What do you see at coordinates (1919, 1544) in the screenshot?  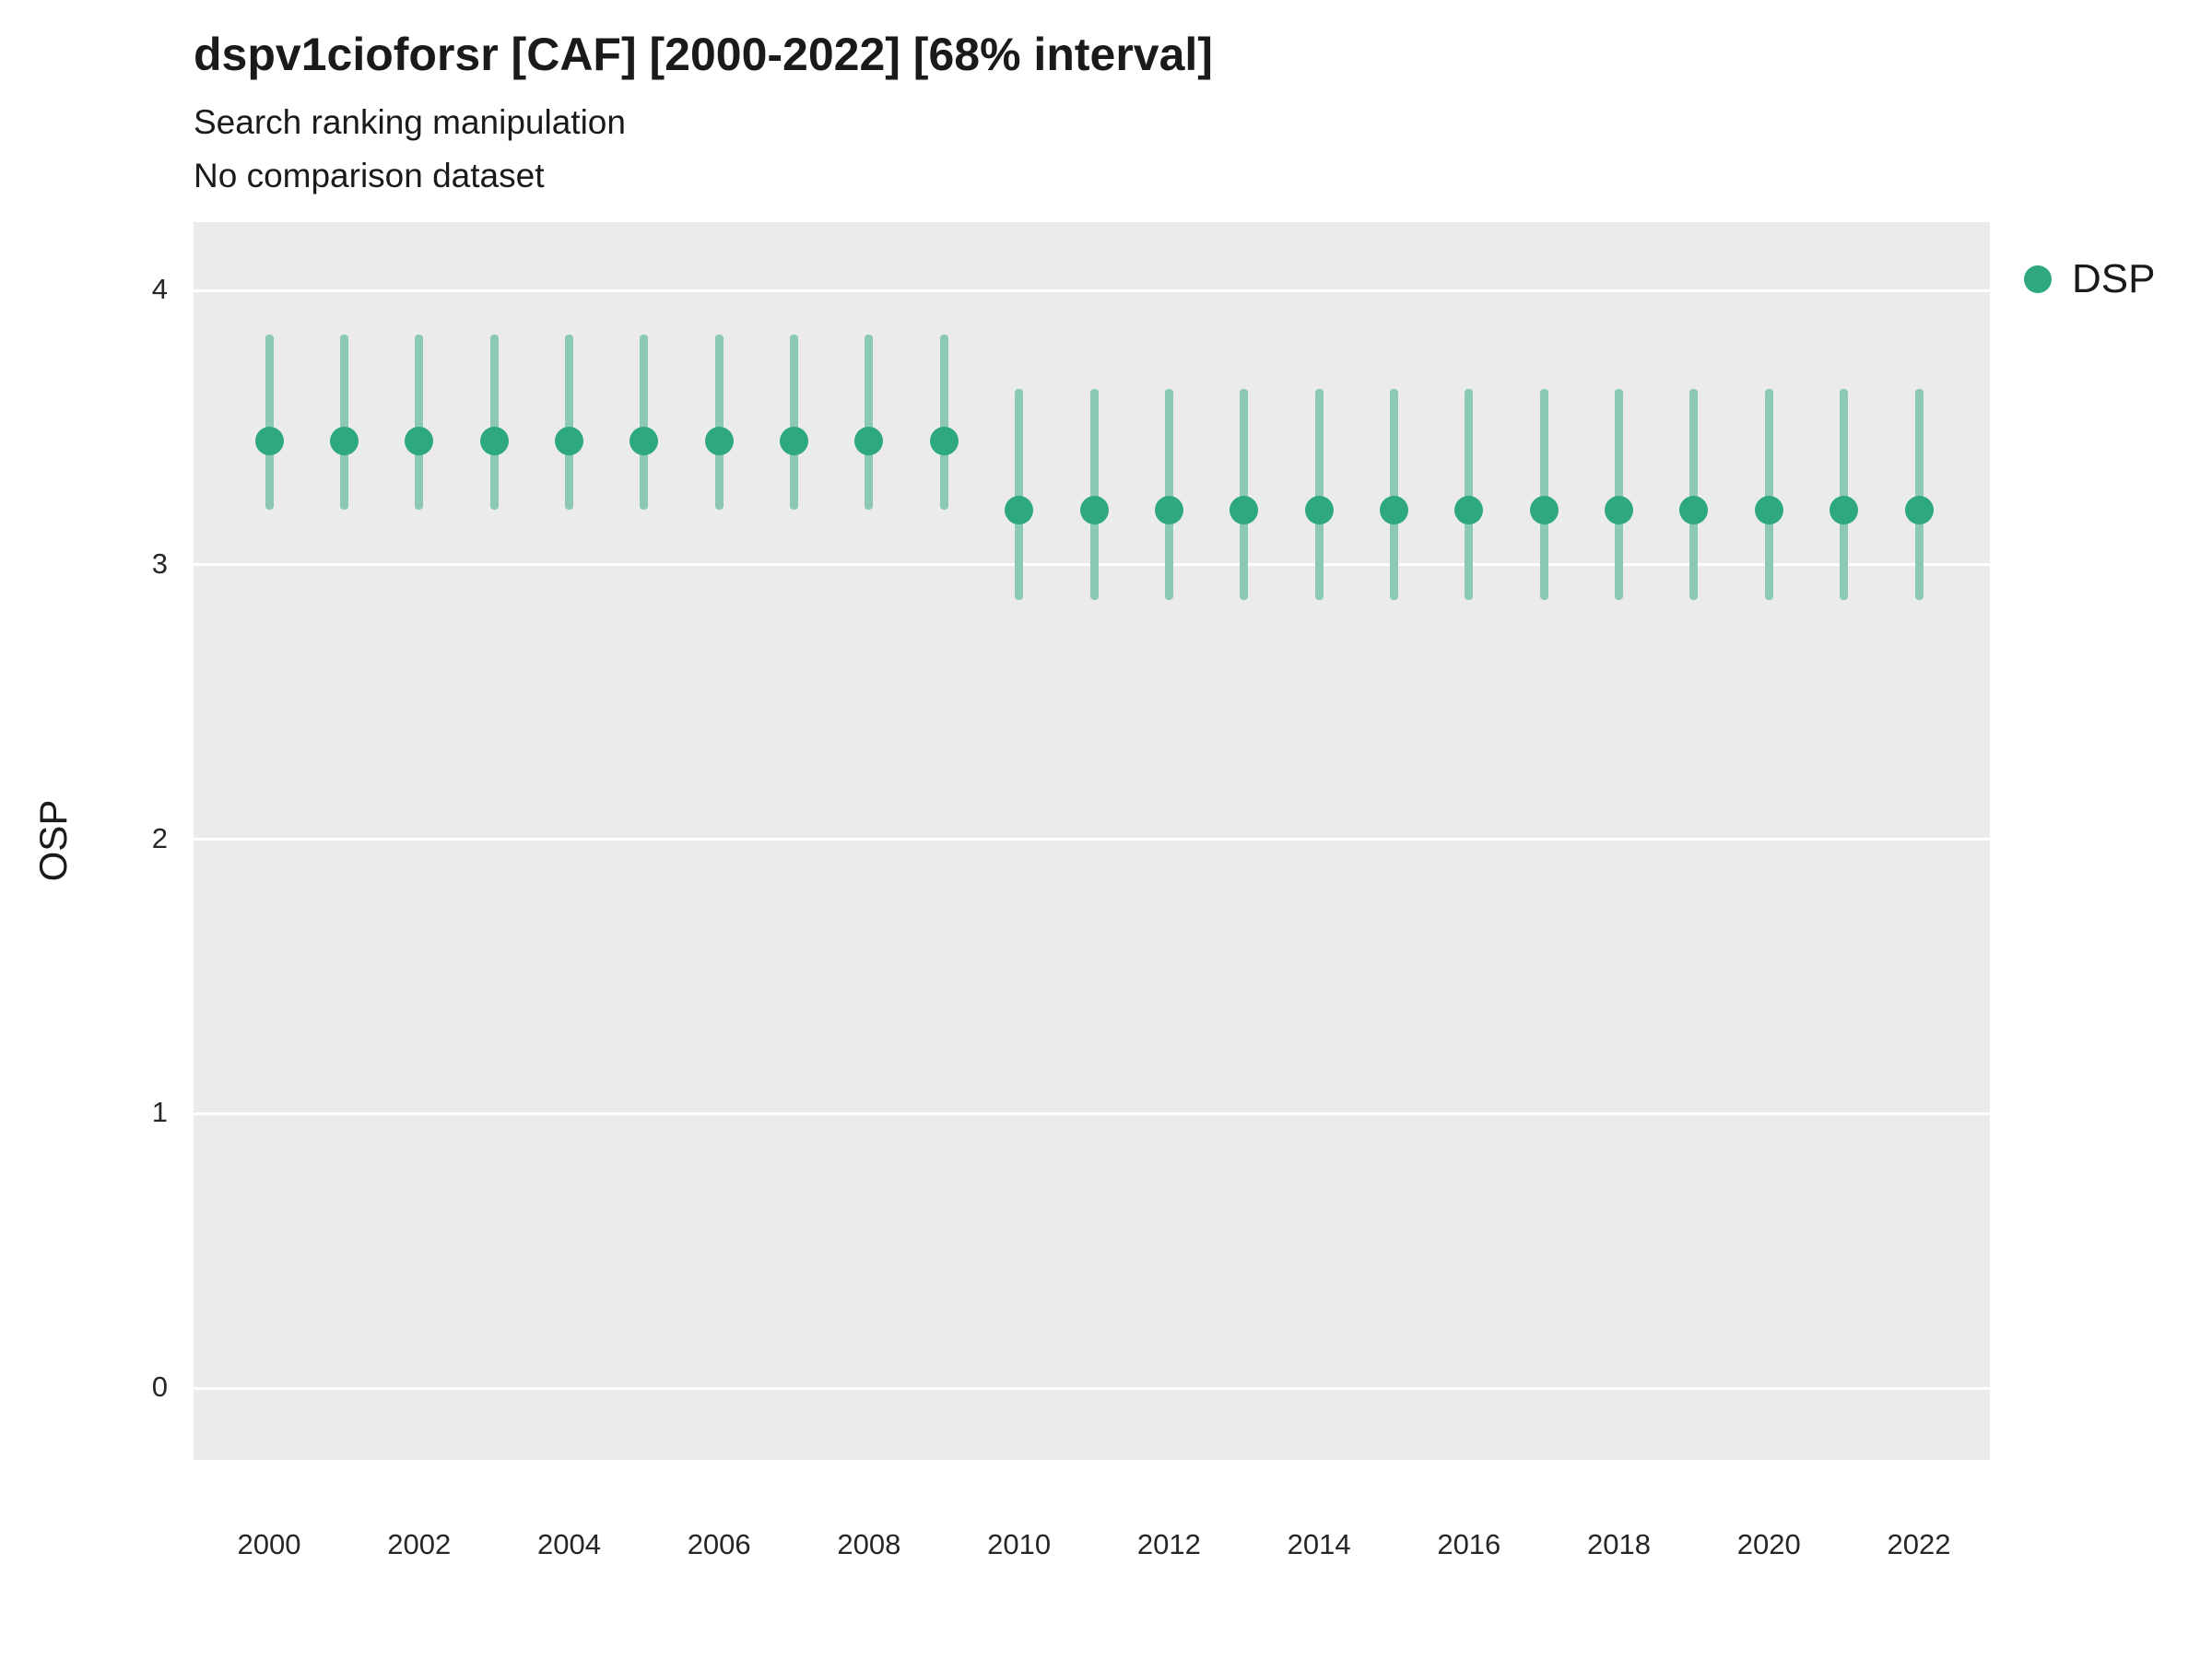 I see `x-tick-label: 2022` at bounding box center [1919, 1544].